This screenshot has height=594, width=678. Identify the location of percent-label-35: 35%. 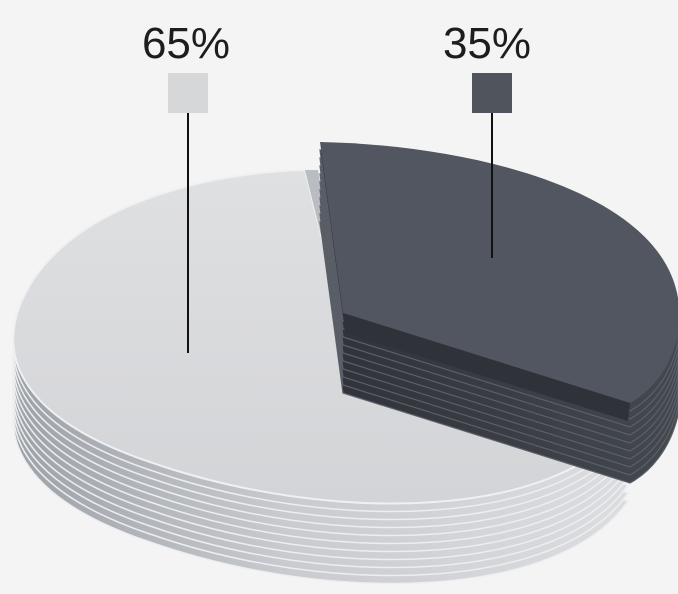
(487, 43).